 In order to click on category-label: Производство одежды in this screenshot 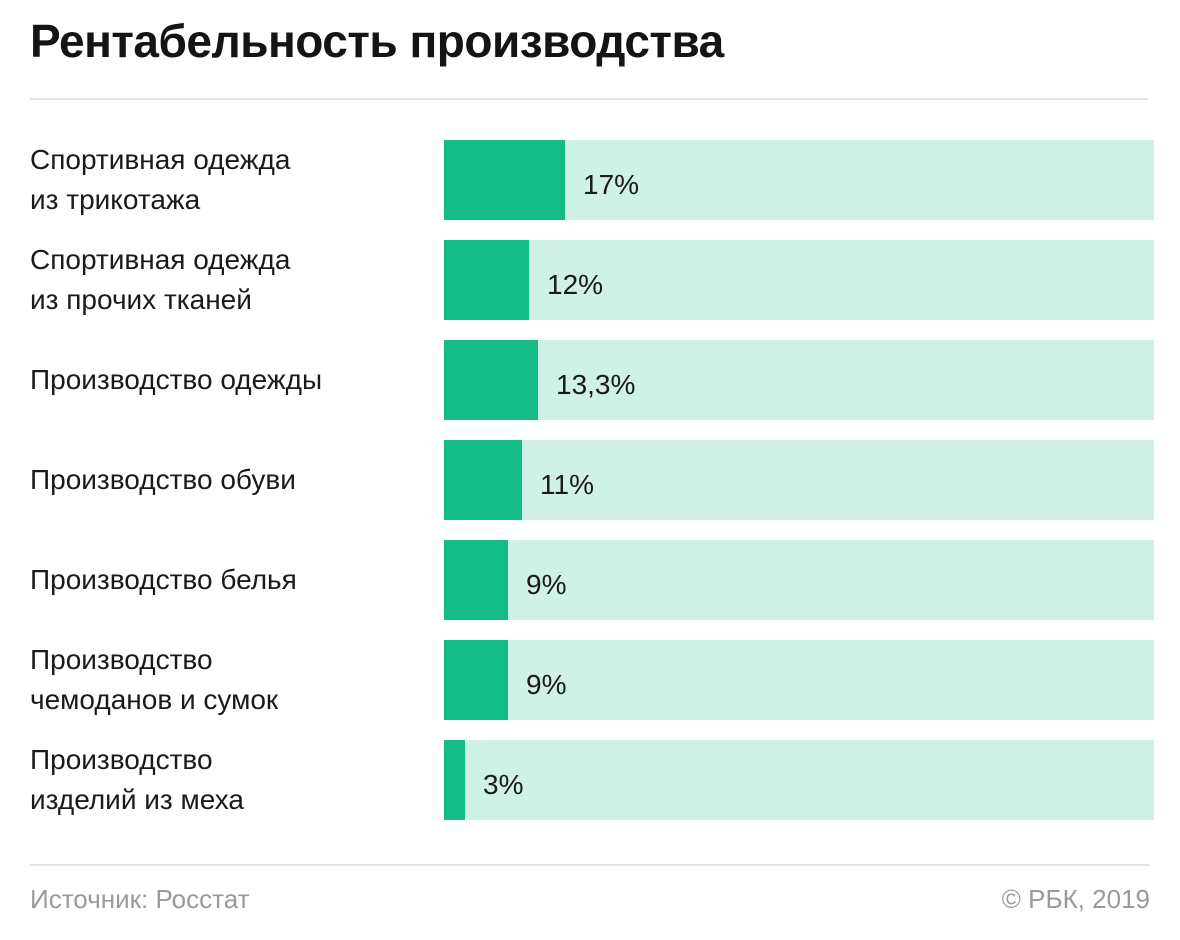, I will do `click(230, 380)`.